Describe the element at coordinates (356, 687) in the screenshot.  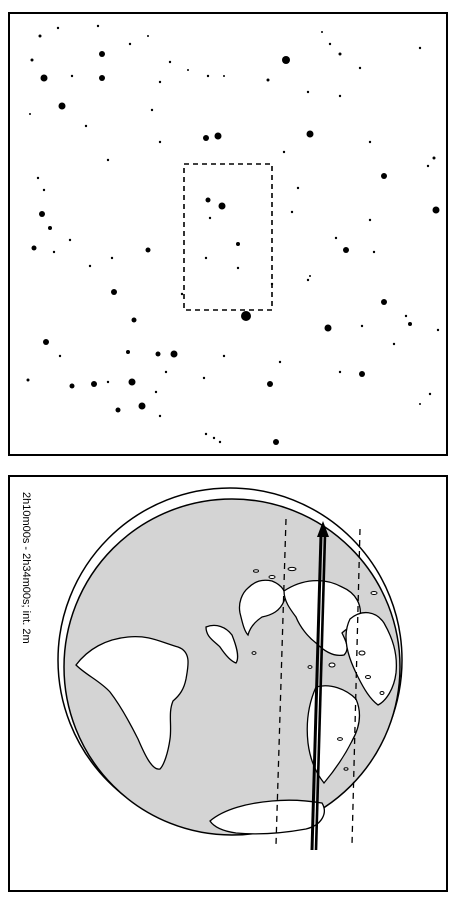
I see `shadow-boundary-right` at that location.